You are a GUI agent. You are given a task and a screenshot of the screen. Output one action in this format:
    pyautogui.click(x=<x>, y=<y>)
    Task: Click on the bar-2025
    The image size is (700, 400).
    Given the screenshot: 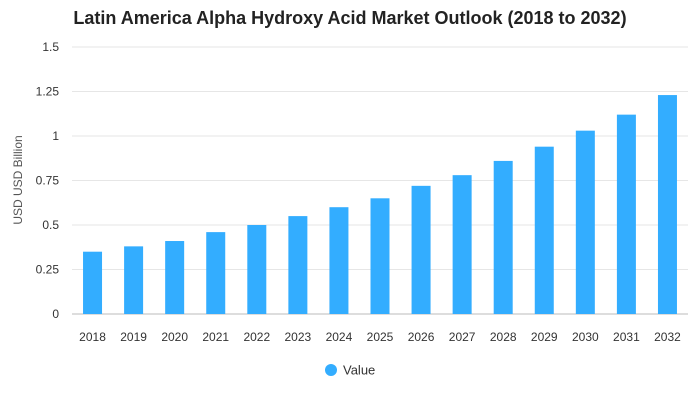 What is the action you would take?
    pyautogui.click(x=380, y=256)
    